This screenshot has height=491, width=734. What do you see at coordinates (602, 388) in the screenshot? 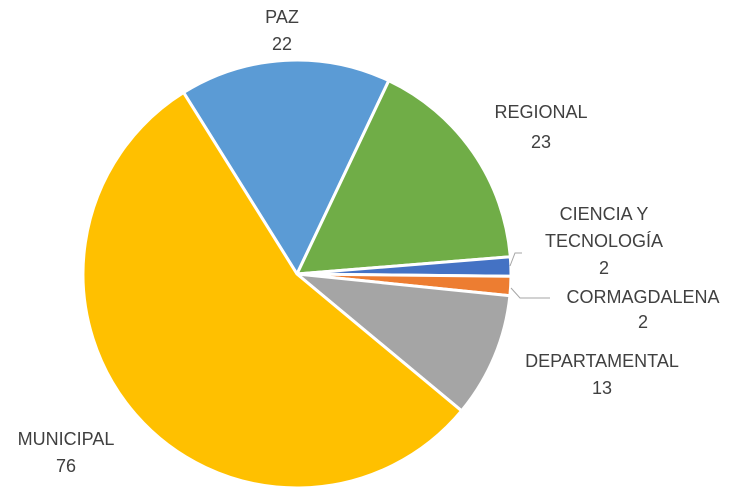
I see `slice-value: 13` at bounding box center [602, 388].